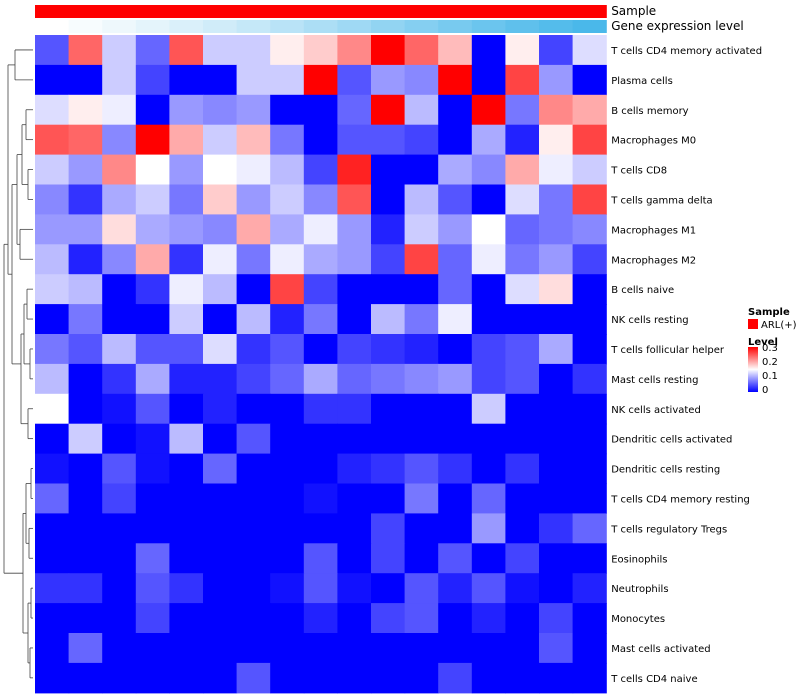  What do you see at coordinates (770, 376) in the screenshot?
I see `legend-level-tick: 0.1` at bounding box center [770, 376].